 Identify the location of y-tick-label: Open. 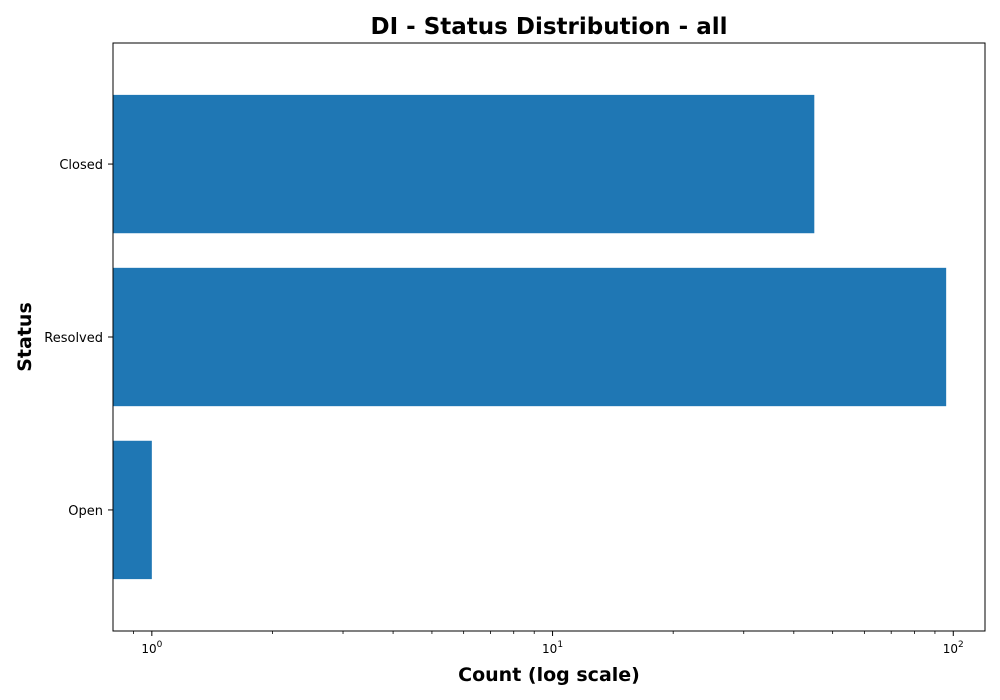
(85, 511).